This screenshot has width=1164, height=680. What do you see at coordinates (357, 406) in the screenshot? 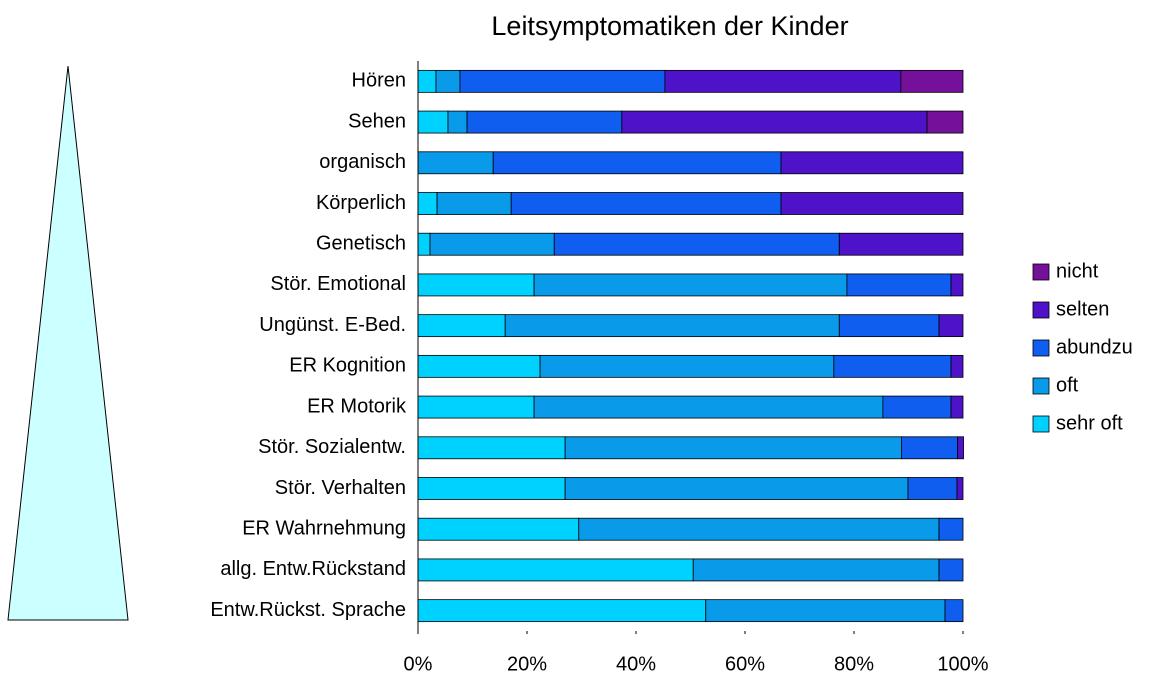
I see `y-tick-label: ER Motorik` at bounding box center [357, 406].